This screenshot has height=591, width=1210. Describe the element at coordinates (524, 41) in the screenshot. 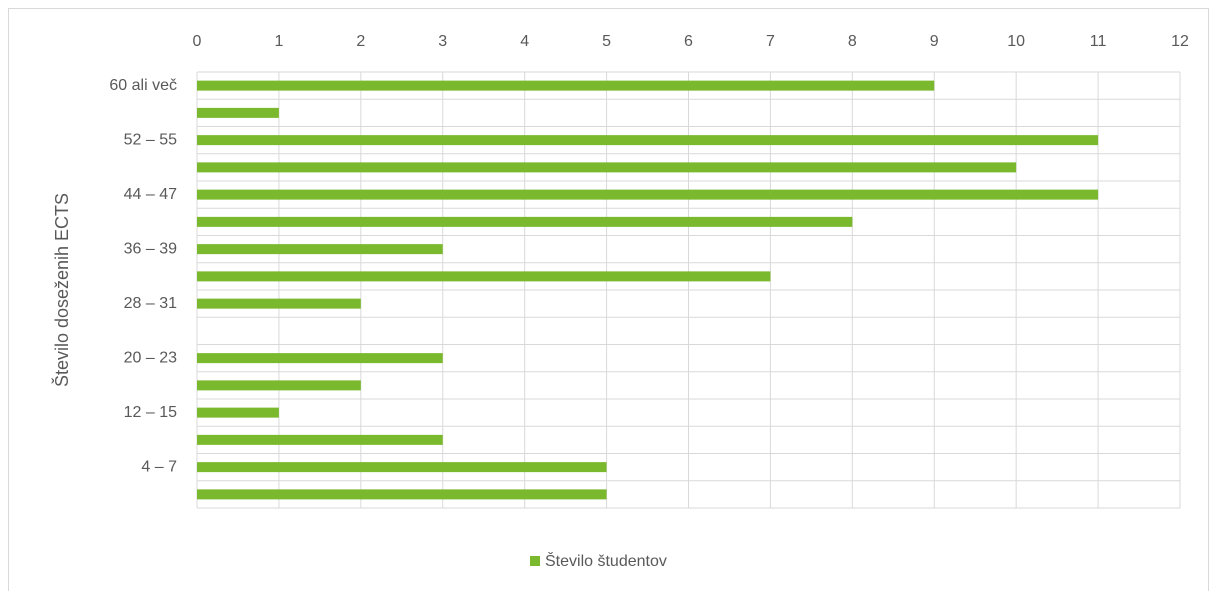

I see `x-tick-label: 4` at that location.